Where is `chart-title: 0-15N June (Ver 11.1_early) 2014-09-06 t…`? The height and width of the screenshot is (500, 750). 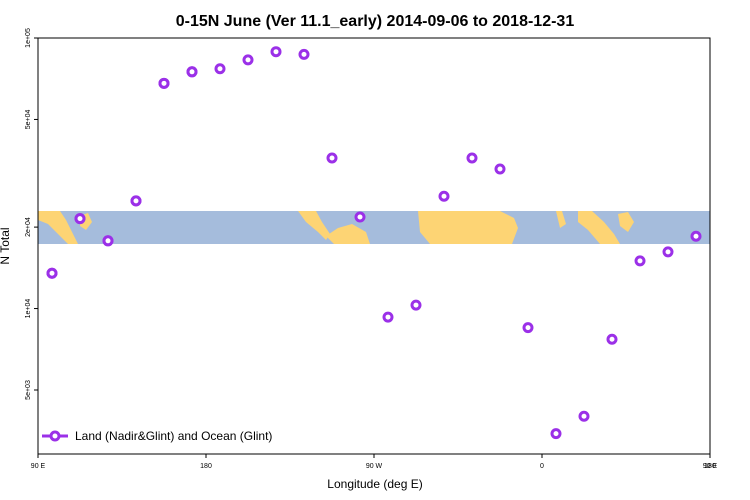
chart-title: 0-15N June (Ver 11.1_early) 2014-09-06 t… is located at coordinates (375, 21).